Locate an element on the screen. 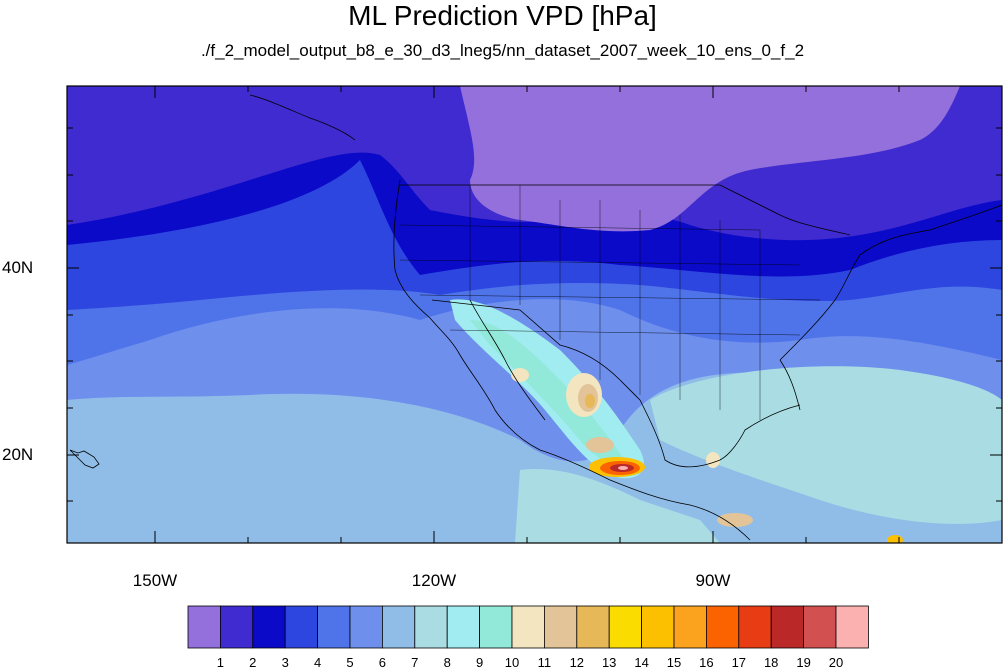 This screenshot has height=672, width=1005. colorbar-level-label: 1 is located at coordinates (220, 662).